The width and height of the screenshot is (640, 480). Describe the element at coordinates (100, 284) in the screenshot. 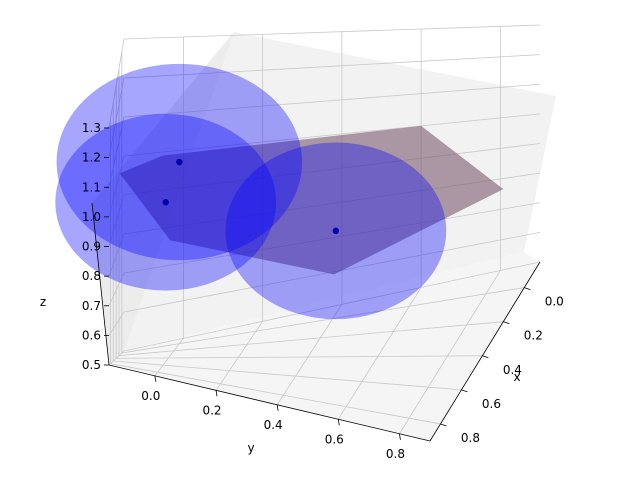

I see `z-axis-line` at that location.